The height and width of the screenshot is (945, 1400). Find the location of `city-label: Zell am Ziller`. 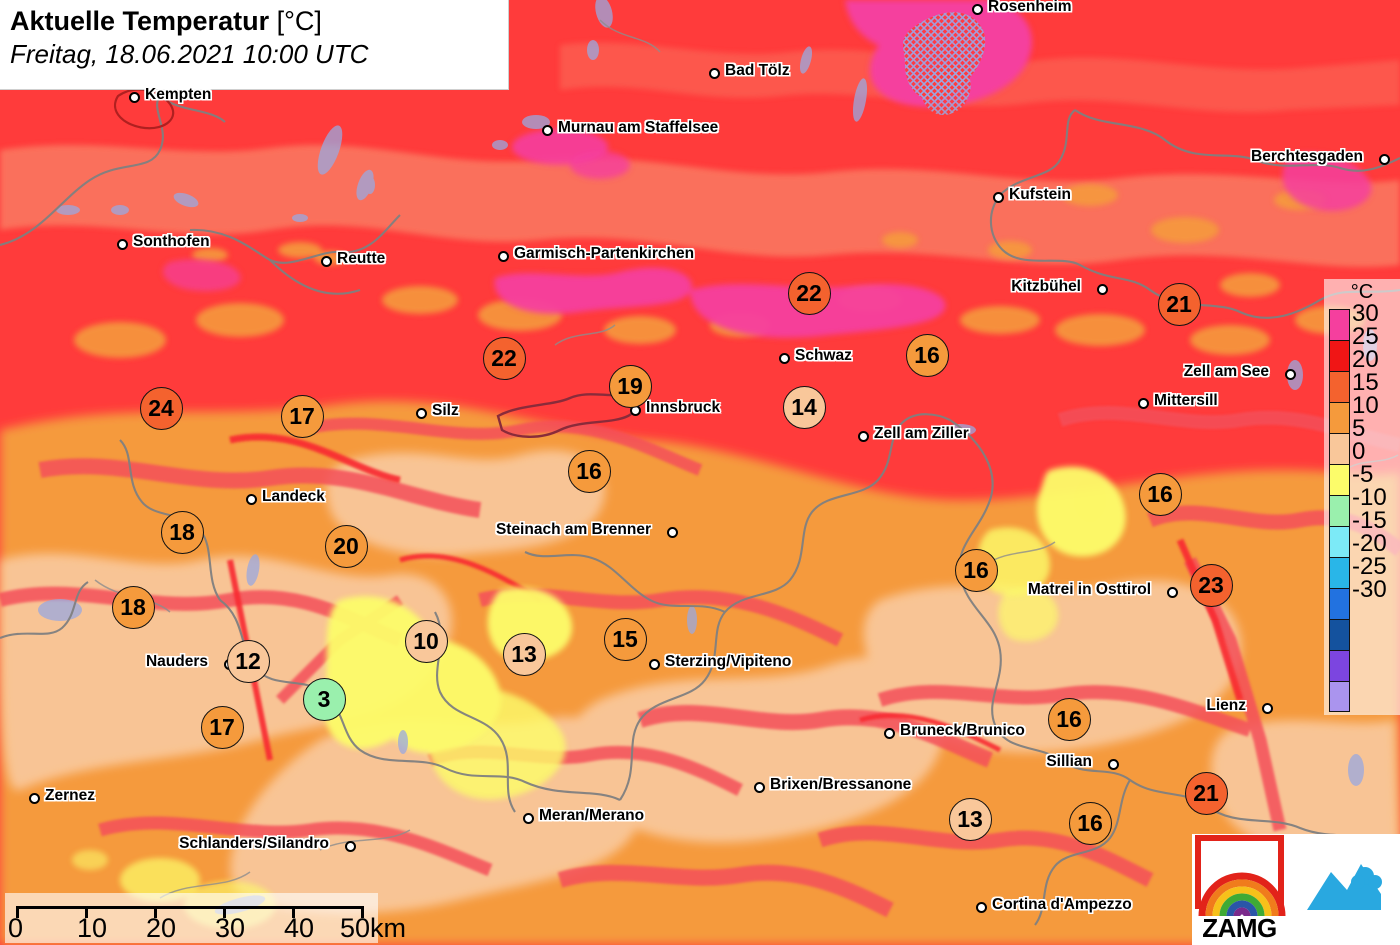

city-label: Zell am Ziller is located at coordinates (921, 433).